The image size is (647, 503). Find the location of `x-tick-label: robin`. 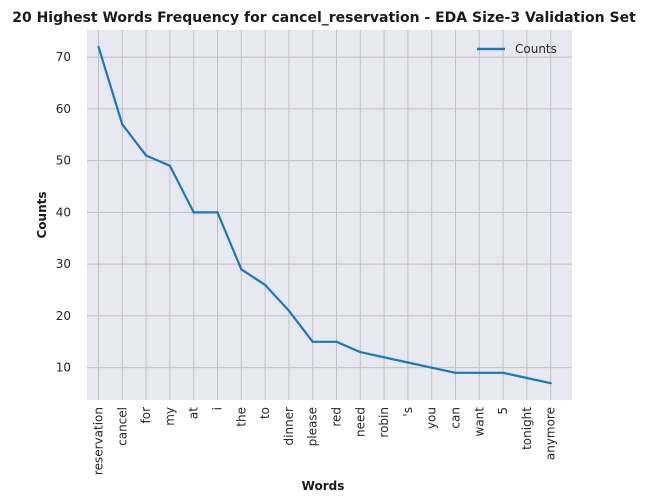

x-tick-label: robin is located at coordinates (384, 422).